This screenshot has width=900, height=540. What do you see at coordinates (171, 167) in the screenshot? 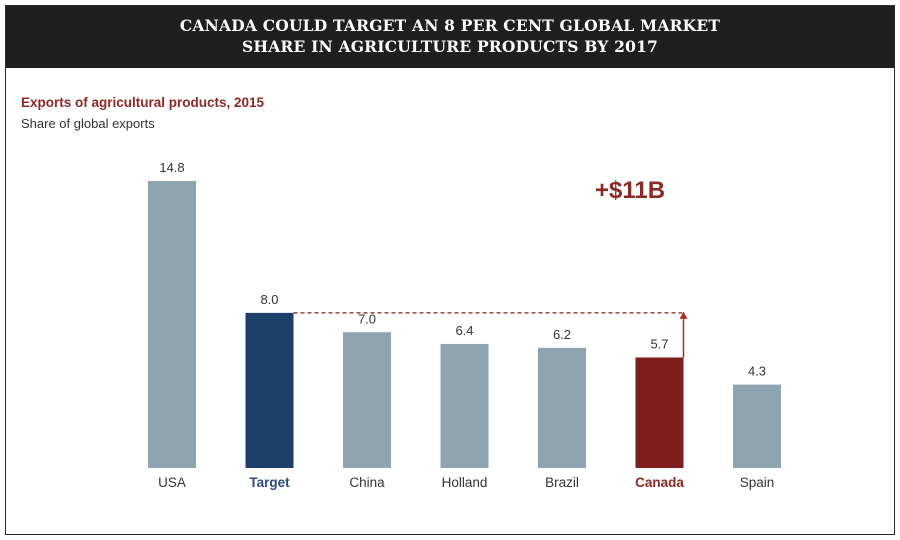
I see `value-label-usa: 14.8` at bounding box center [171, 167].